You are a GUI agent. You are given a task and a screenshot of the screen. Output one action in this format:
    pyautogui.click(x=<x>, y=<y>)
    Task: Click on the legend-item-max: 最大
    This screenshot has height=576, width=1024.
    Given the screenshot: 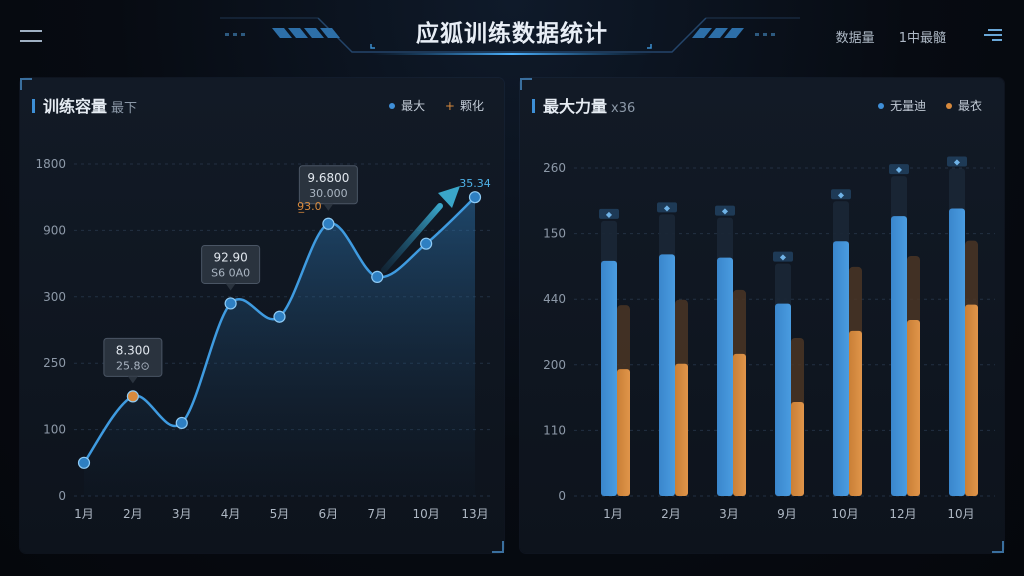 What is the action you would take?
    pyautogui.click(x=407, y=106)
    